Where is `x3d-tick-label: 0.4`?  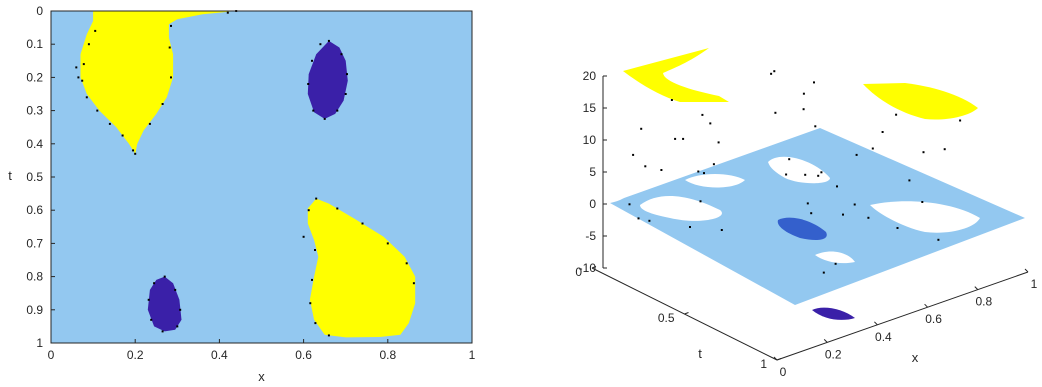 x3d-tick-label: 0.4 is located at coordinates (883, 337).